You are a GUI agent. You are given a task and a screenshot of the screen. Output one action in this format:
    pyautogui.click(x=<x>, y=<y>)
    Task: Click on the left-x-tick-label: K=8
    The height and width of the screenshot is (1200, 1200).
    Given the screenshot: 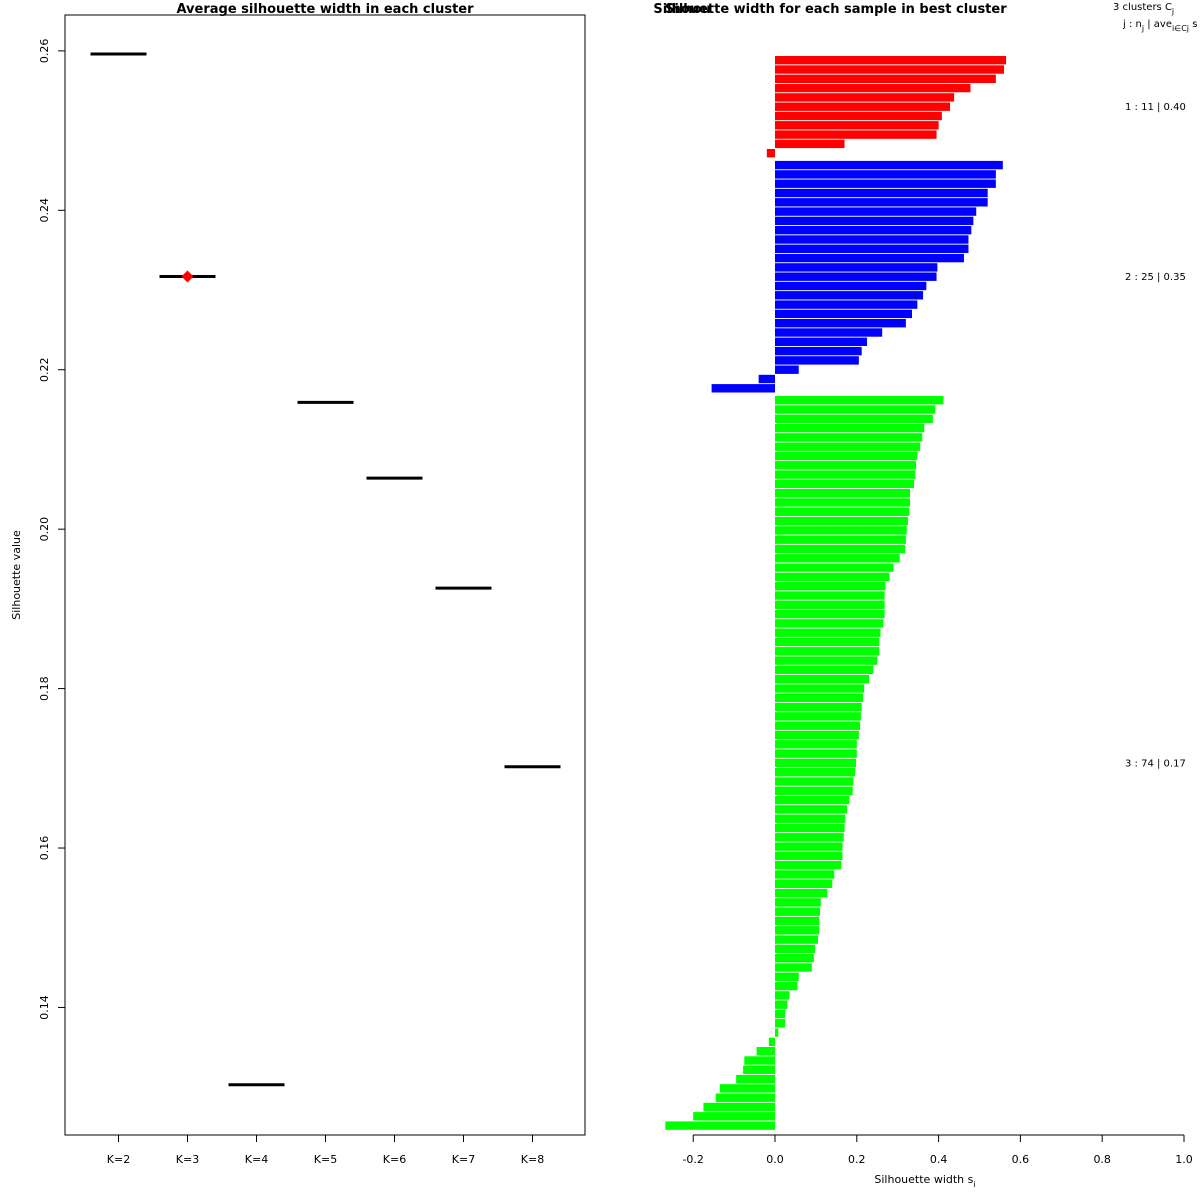 What is the action you would take?
    pyautogui.click(x=532, y=1159)
    